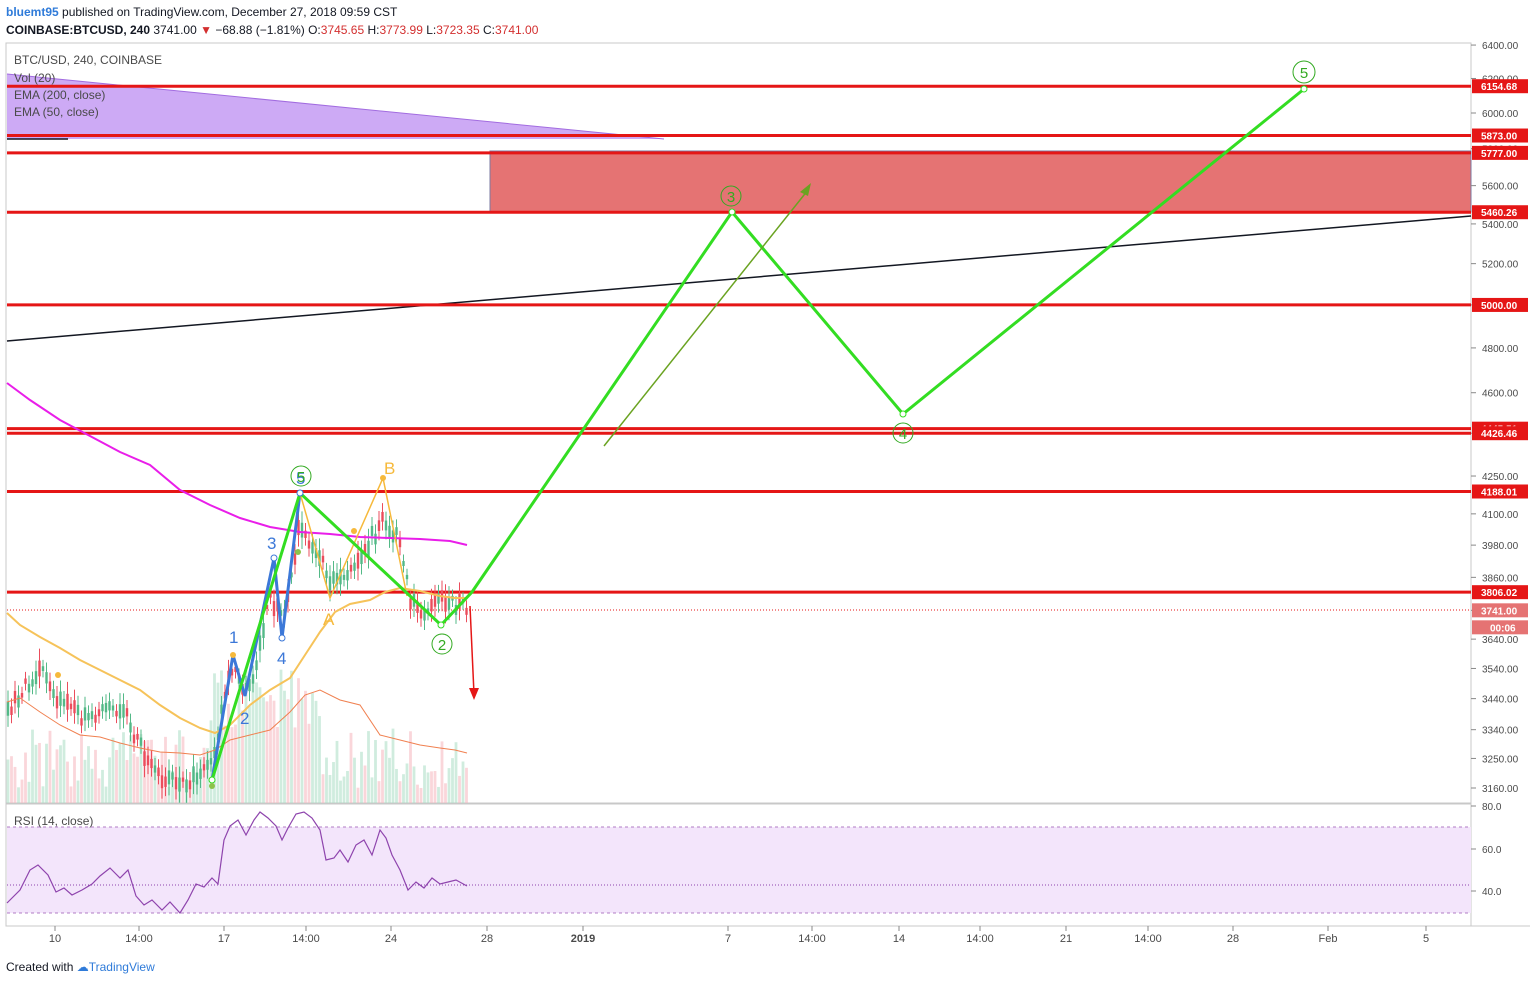  I want to click on time-tick-label: 17, so click(224, 939).